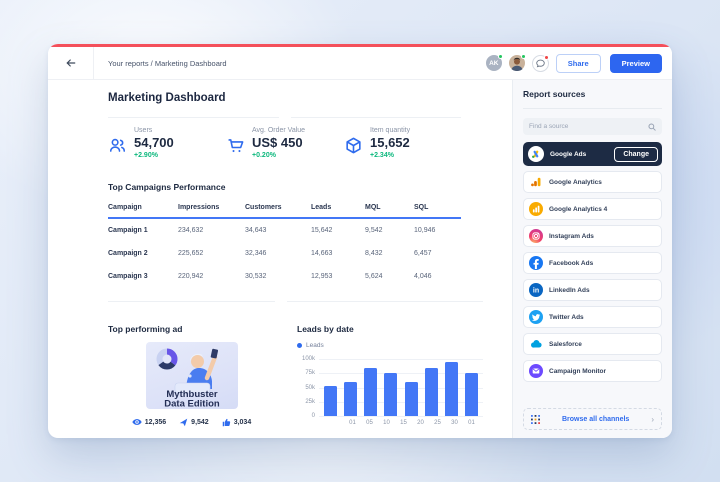  I want to click on ad-views-value: 12,356, so click(155, 422).